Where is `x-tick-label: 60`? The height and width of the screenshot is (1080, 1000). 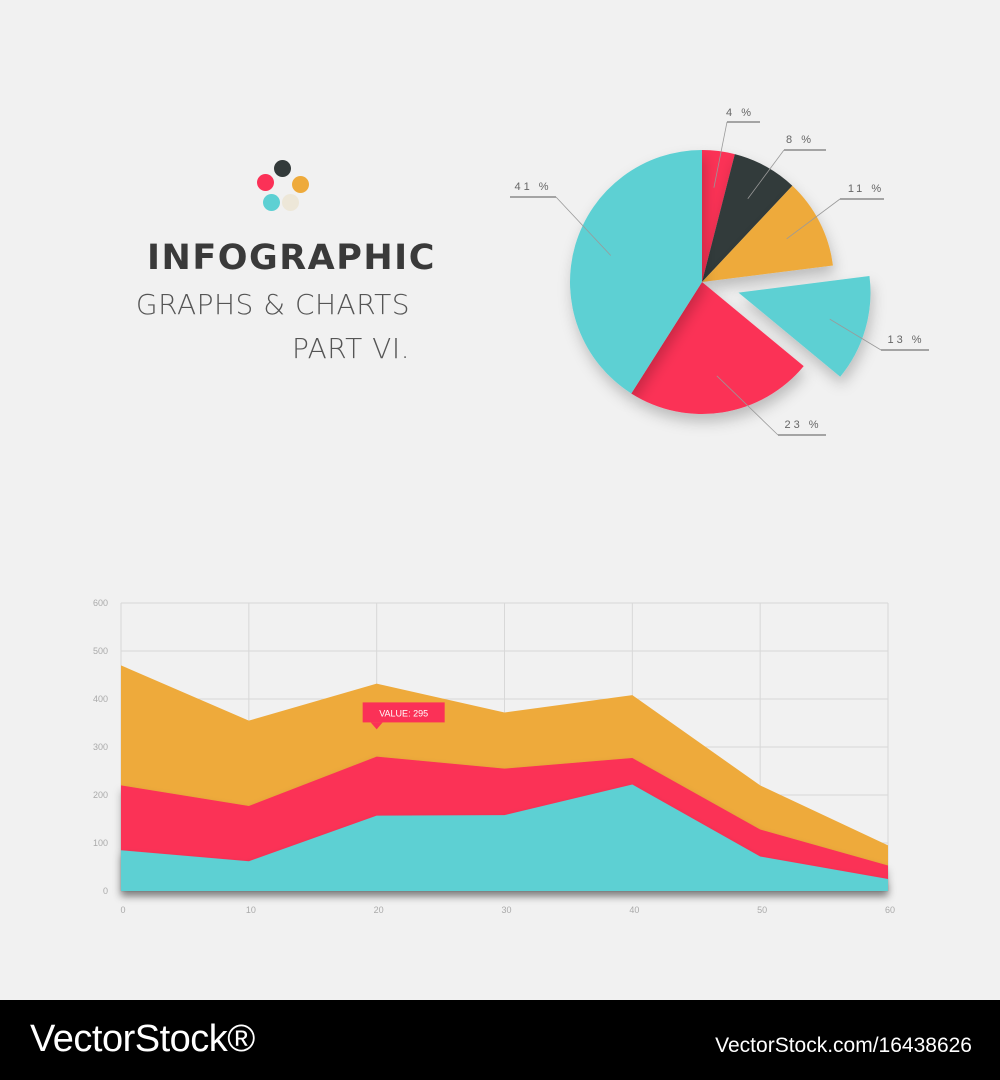
x-tick-label: 60 is located at coordinates (890, 910).